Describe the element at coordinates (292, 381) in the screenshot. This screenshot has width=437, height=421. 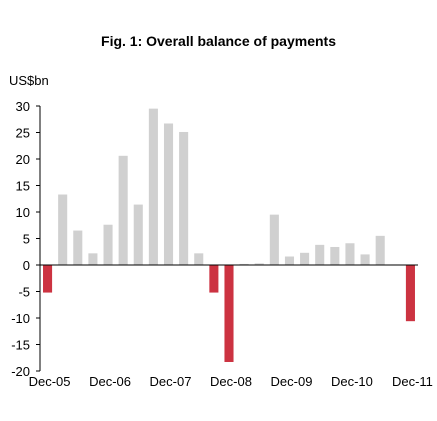
I see `x-tick-label: Dec-09` at that location.